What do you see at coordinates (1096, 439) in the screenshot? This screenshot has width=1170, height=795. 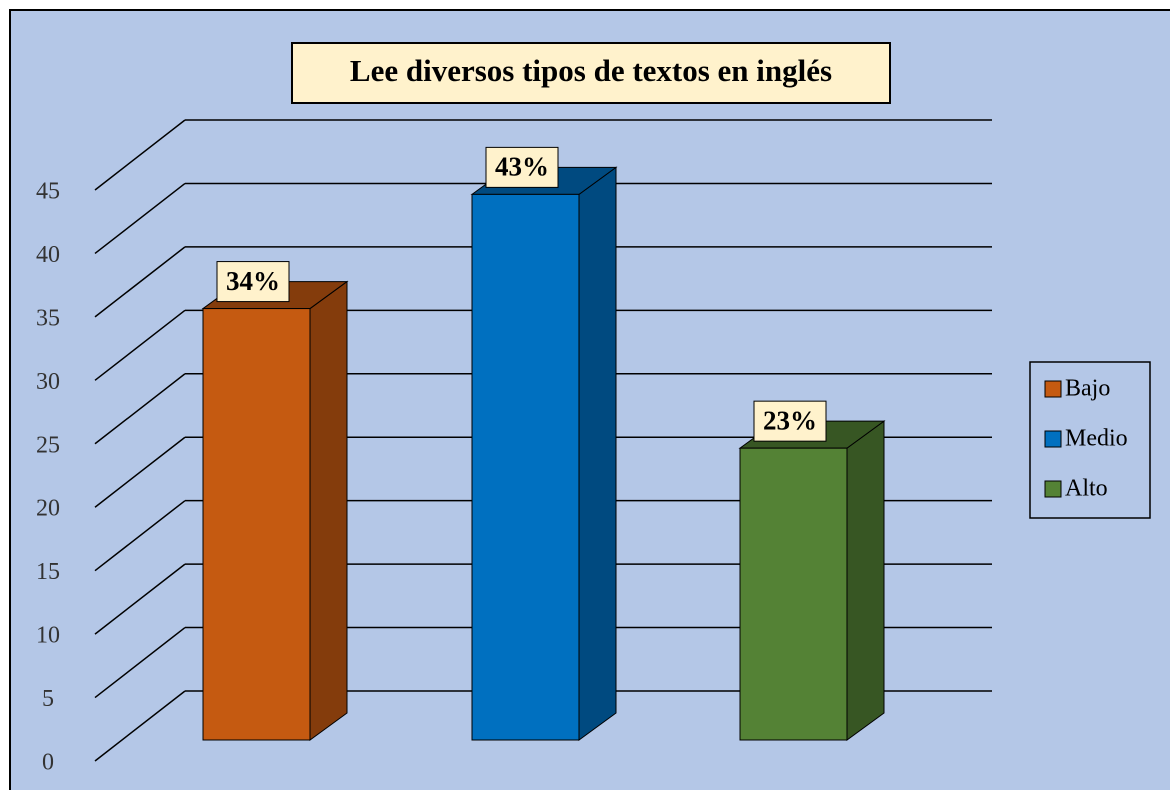 I see `legend-label: Medio` at bounding box center [1096, 439].